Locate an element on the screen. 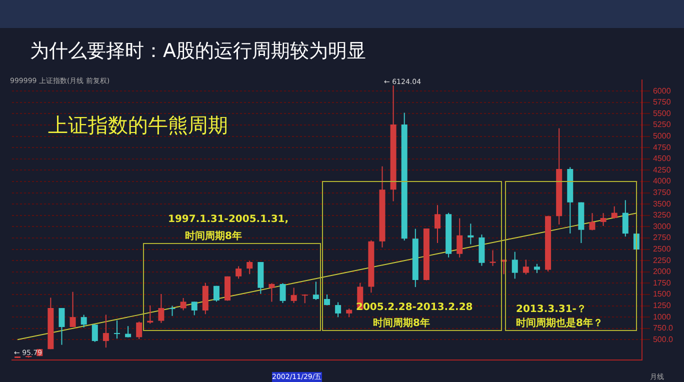  y-tick-label: 2500 is located at coordinates (662, 249).